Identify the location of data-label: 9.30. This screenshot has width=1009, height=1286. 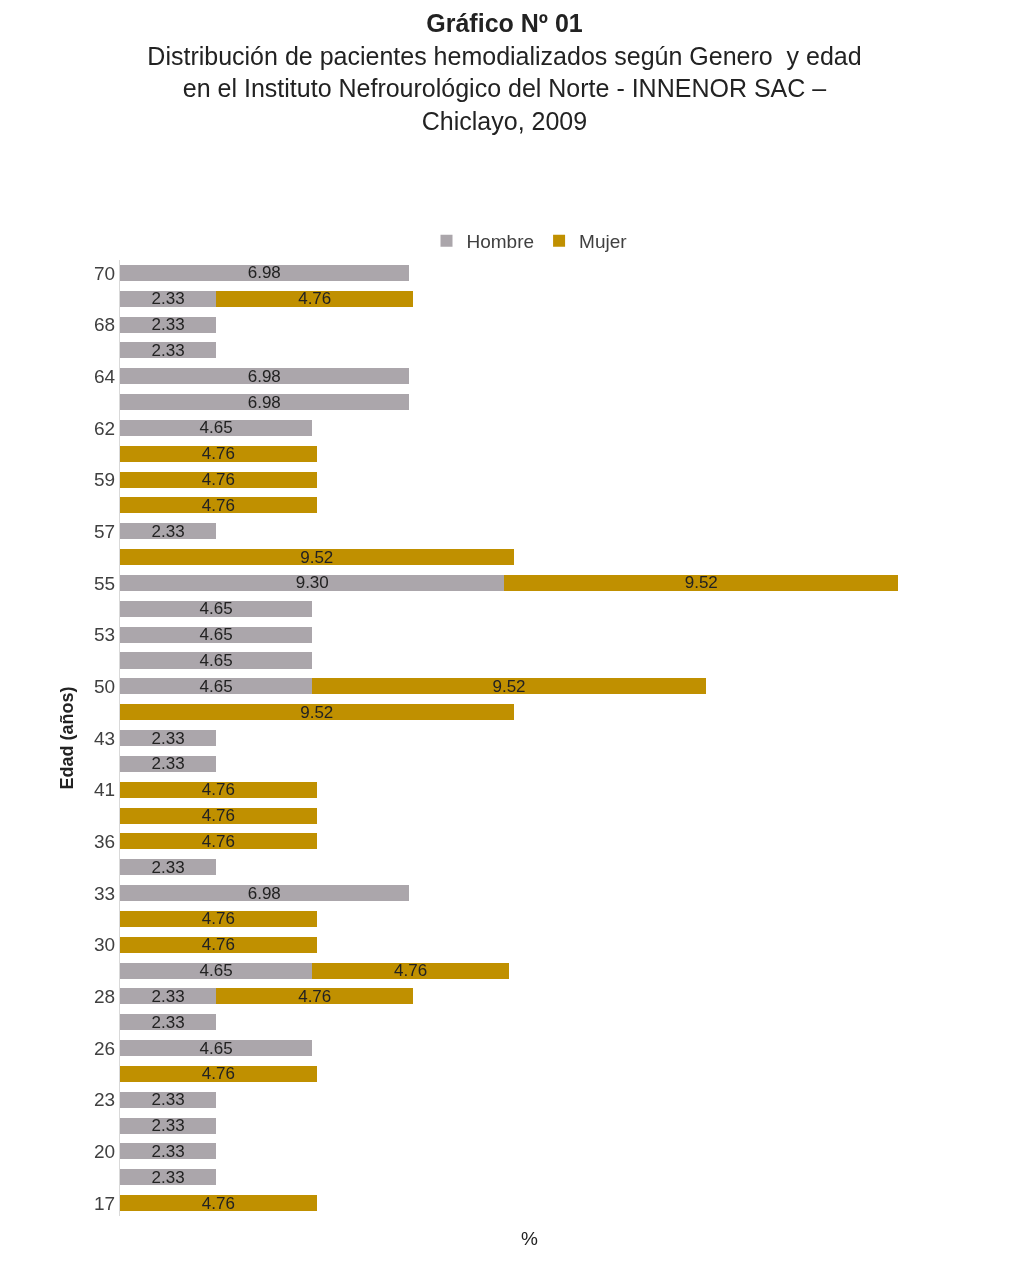
(312, 583).